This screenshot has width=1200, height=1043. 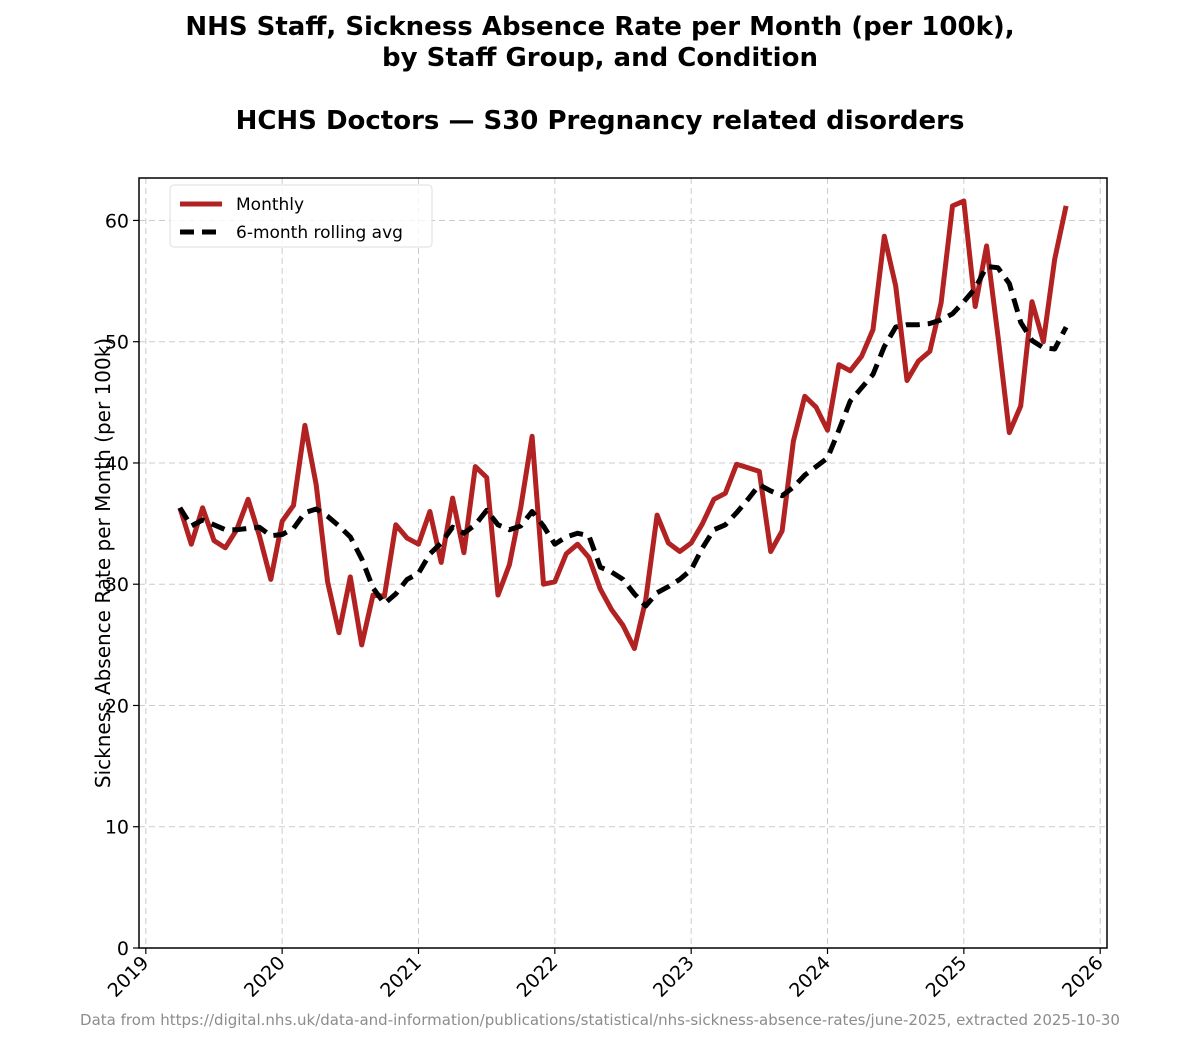 What do you see at coordinates (117, 343) in the screenshot?
I see `y-tick-label: 50` at bounding box center [117, 343].